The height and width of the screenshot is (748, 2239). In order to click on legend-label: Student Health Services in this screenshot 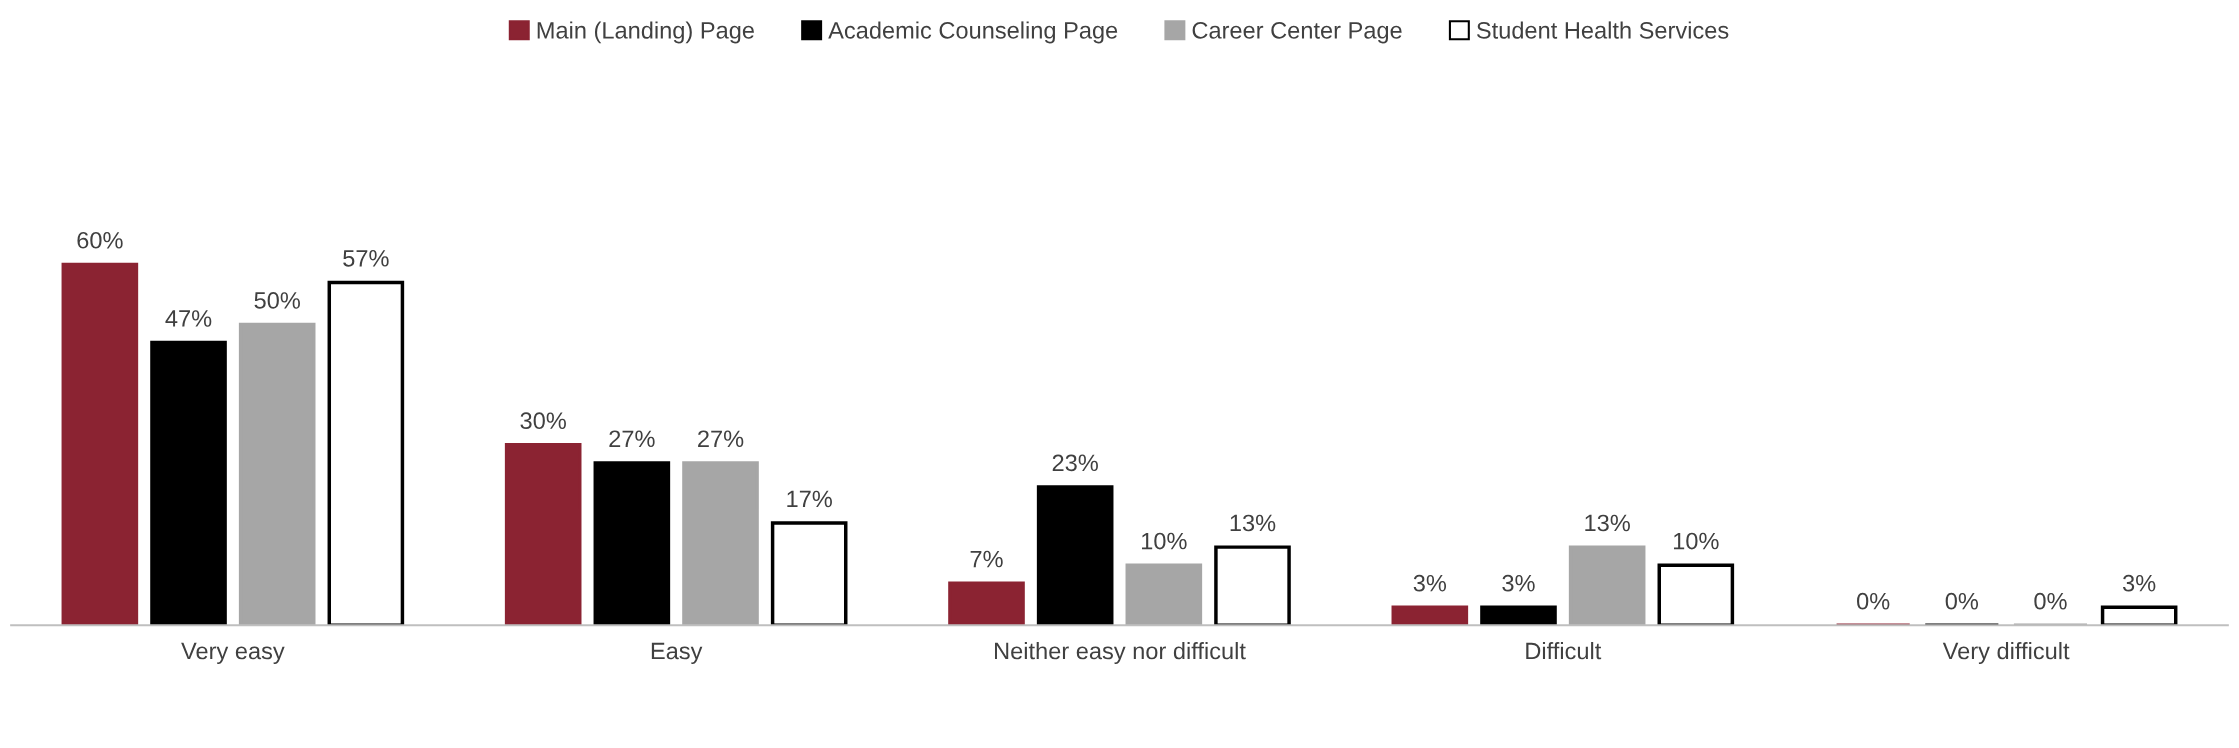, I will do `click(1602, 30)`.